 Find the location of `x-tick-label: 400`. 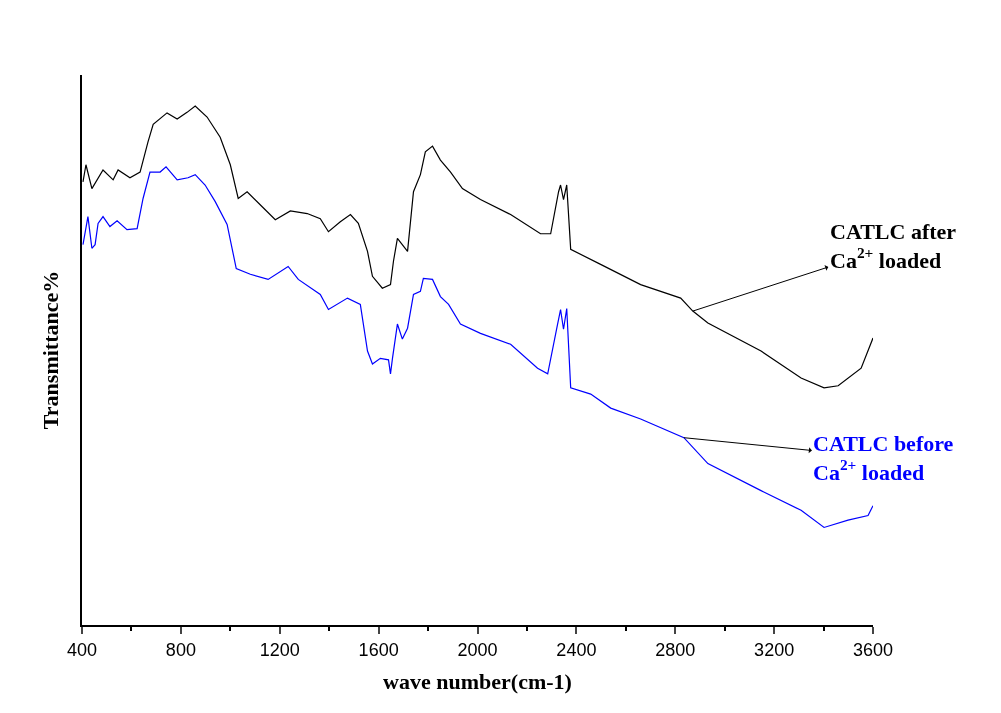

x-tick-label: 400 is located at coordinates (82, 649).